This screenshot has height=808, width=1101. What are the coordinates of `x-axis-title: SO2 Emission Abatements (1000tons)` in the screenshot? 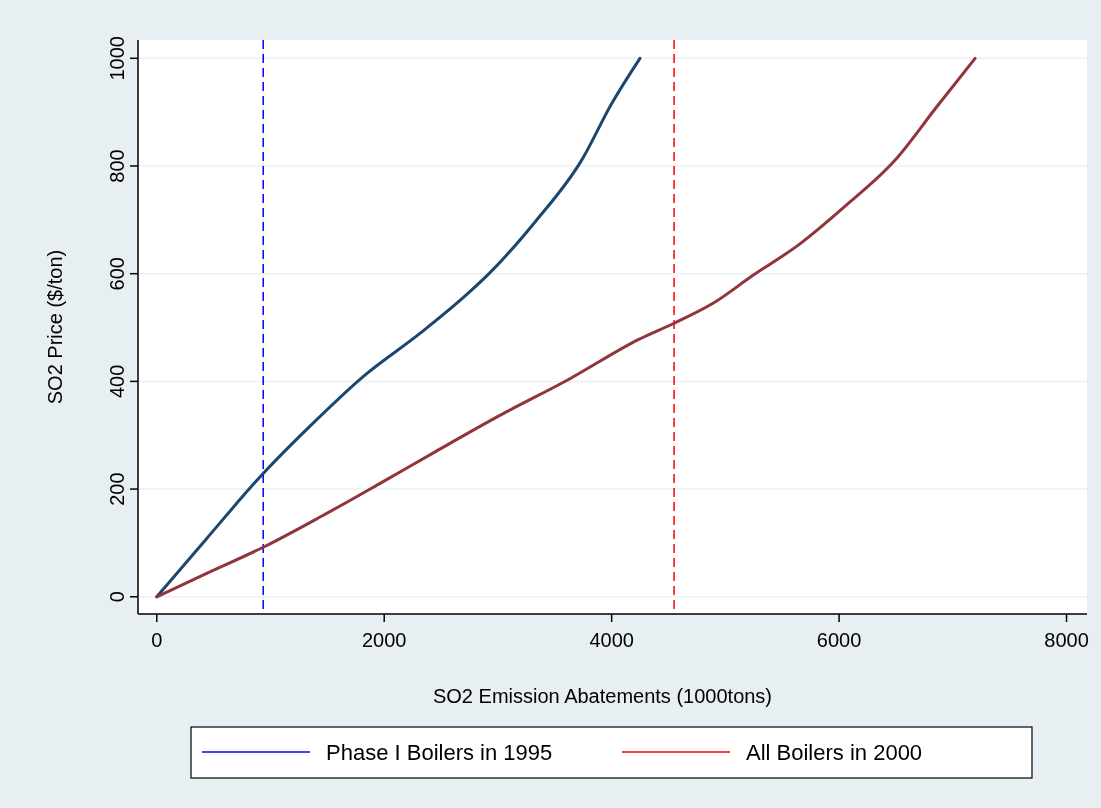 It's located at (602, 696).